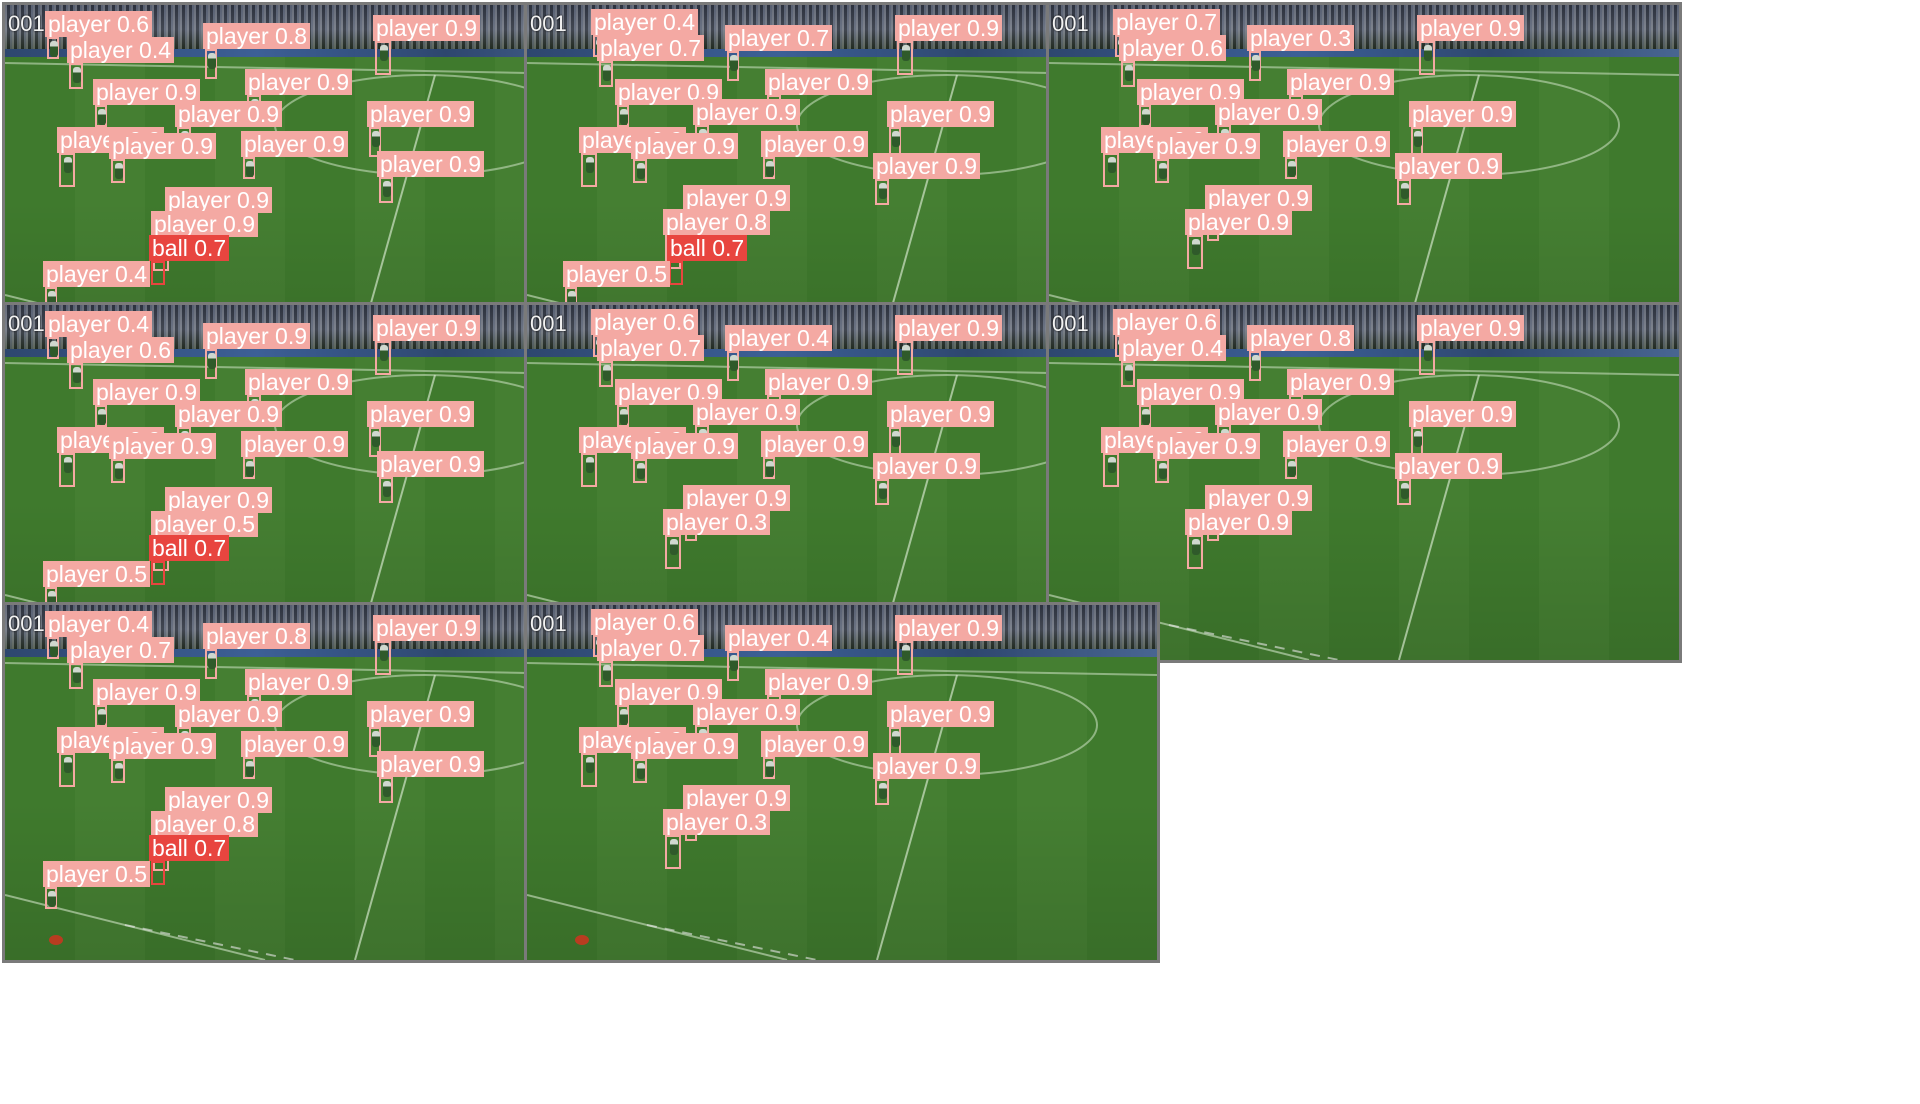 This screenshot has width=1920, height=1104. I want to click on player-label: player 0.5, so click(97, 874).